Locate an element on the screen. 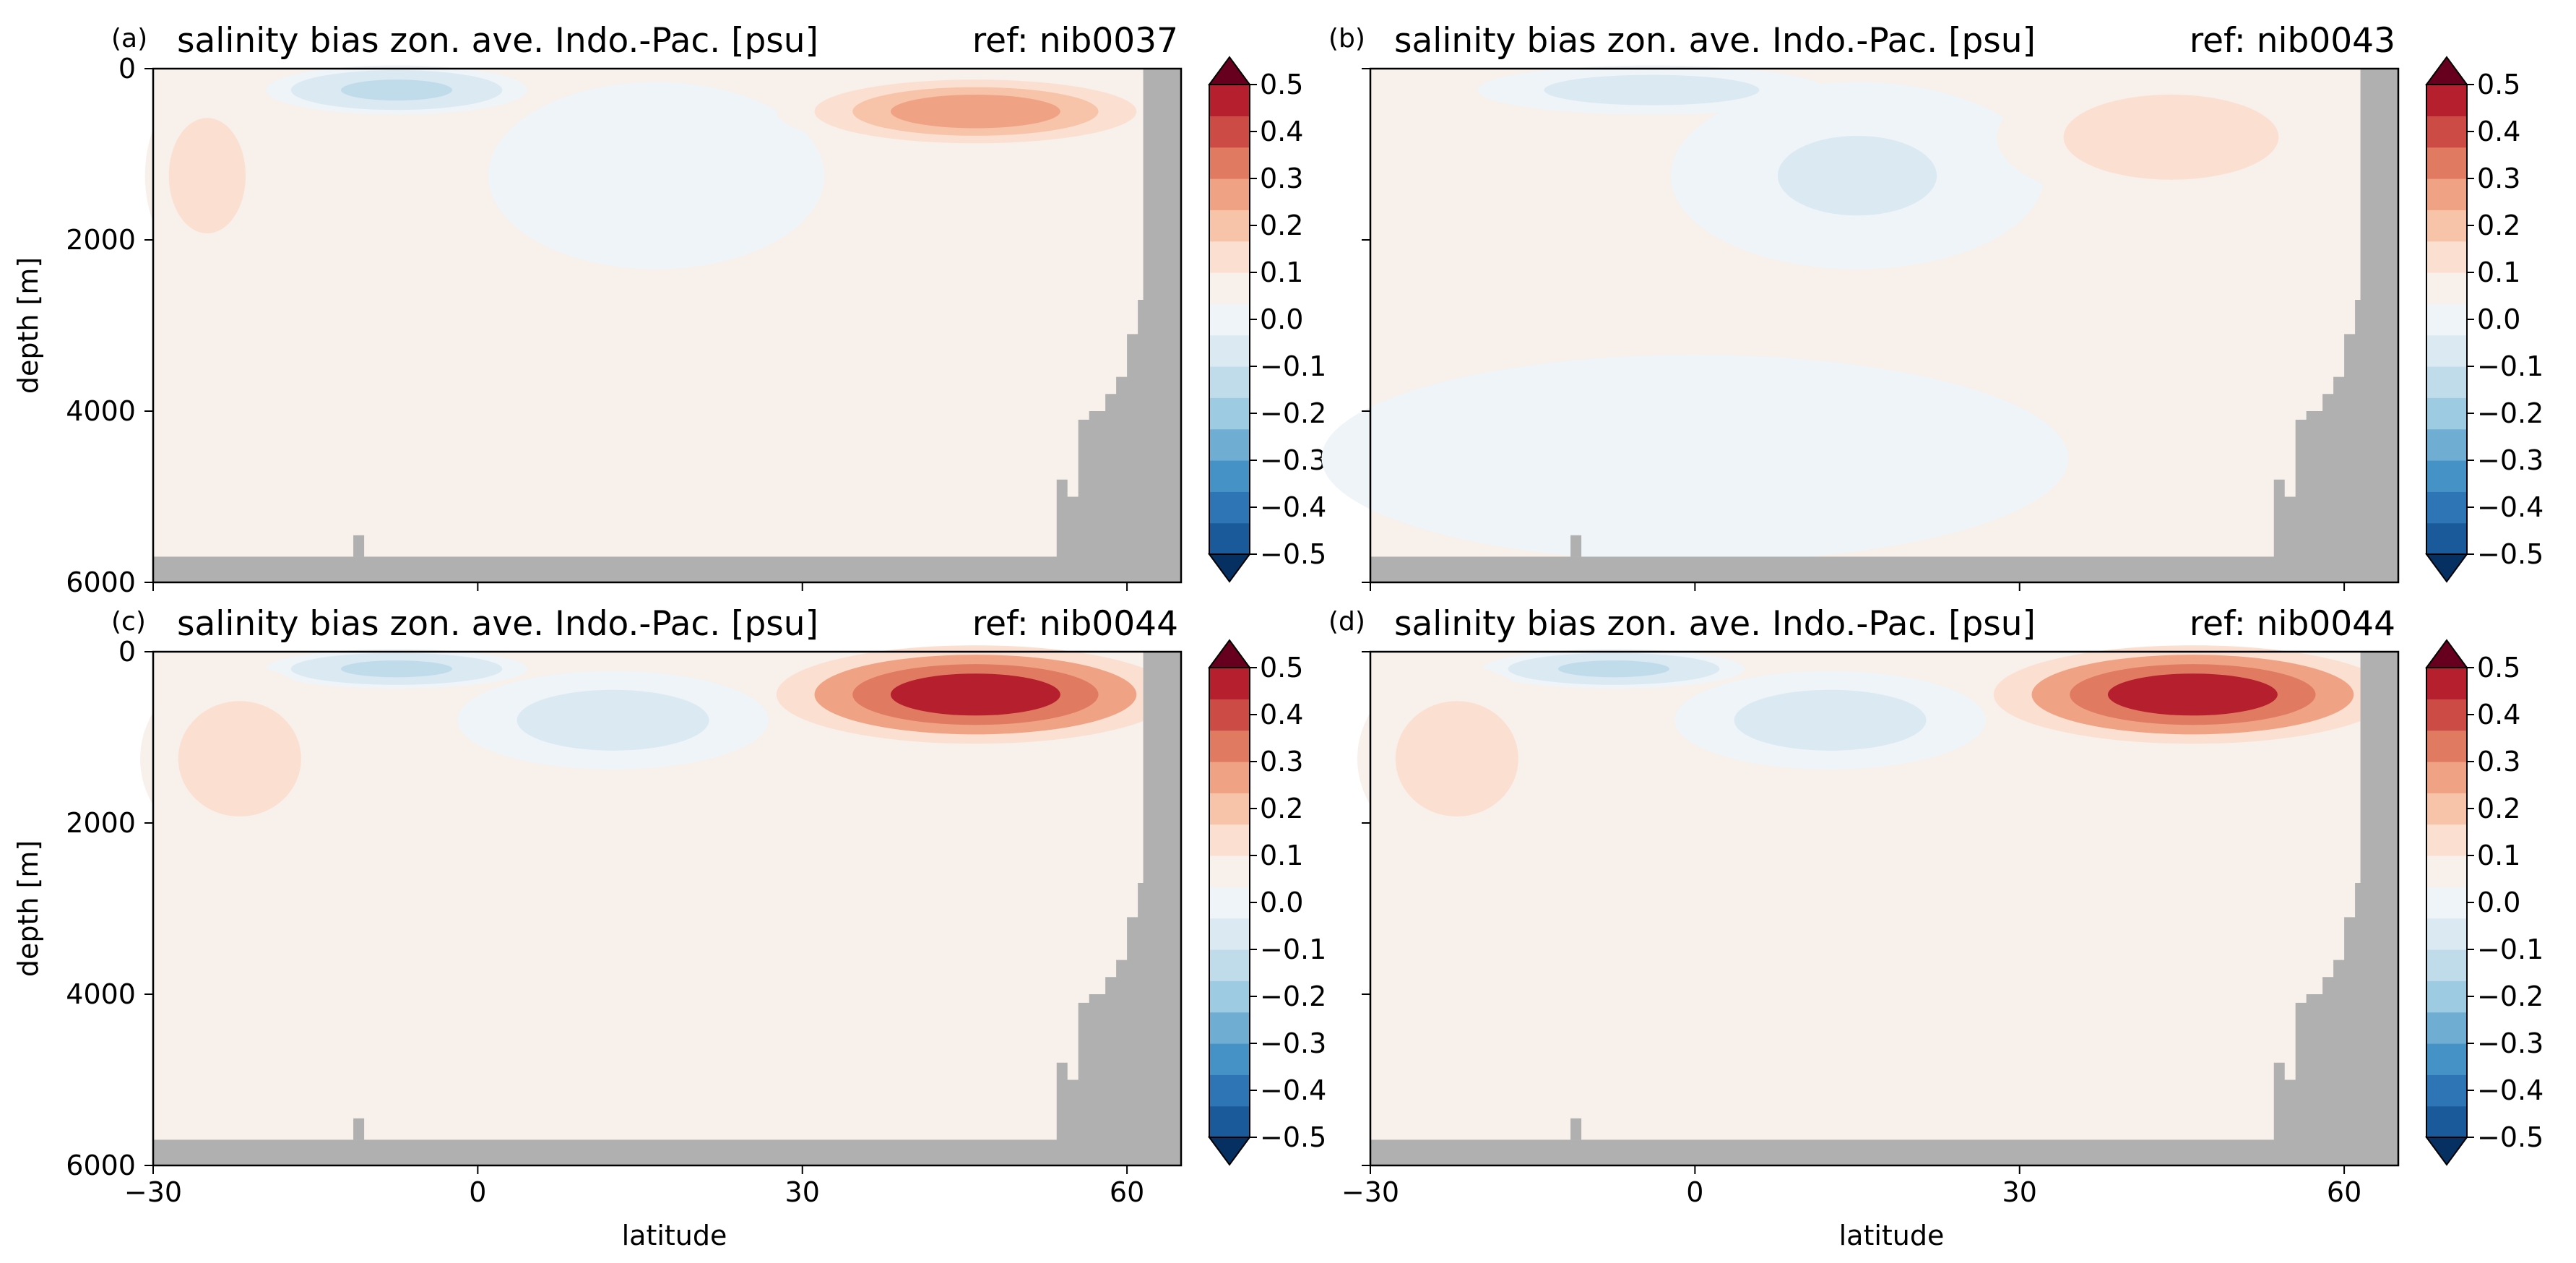 Image resolution: width=2576 pixels, height=1263 pixels. x-tick-label: 60 is located at coordinates (2344, 1192).